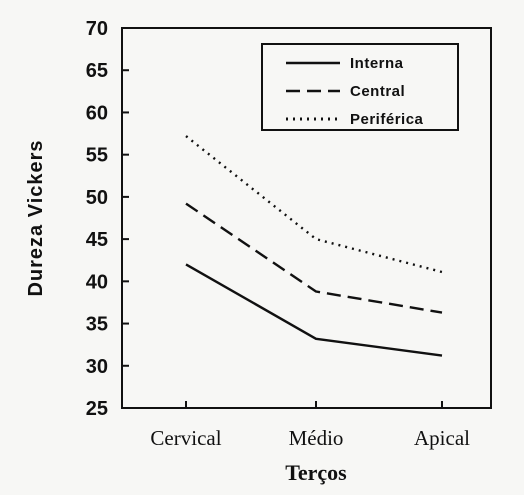 This screenshot has width=524, height=495. What do you see at coordinates (377, 91) in the screenshot?
I see `legend-label: Central` at bounding box center [377, 91].